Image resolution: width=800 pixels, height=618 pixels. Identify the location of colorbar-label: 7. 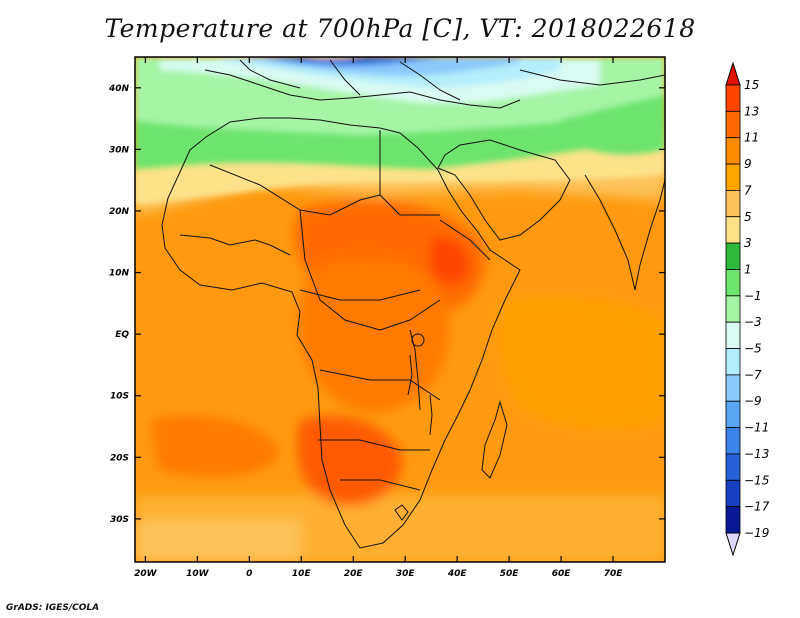
(748, 190).